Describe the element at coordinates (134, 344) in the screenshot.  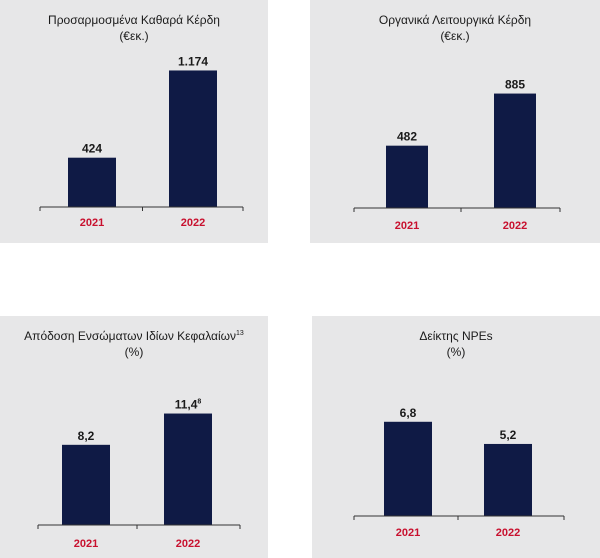
I see `chart-title: Απόδοση Ενσώματων Ιδίων Κεφαλαίων13 (%)` at that location.